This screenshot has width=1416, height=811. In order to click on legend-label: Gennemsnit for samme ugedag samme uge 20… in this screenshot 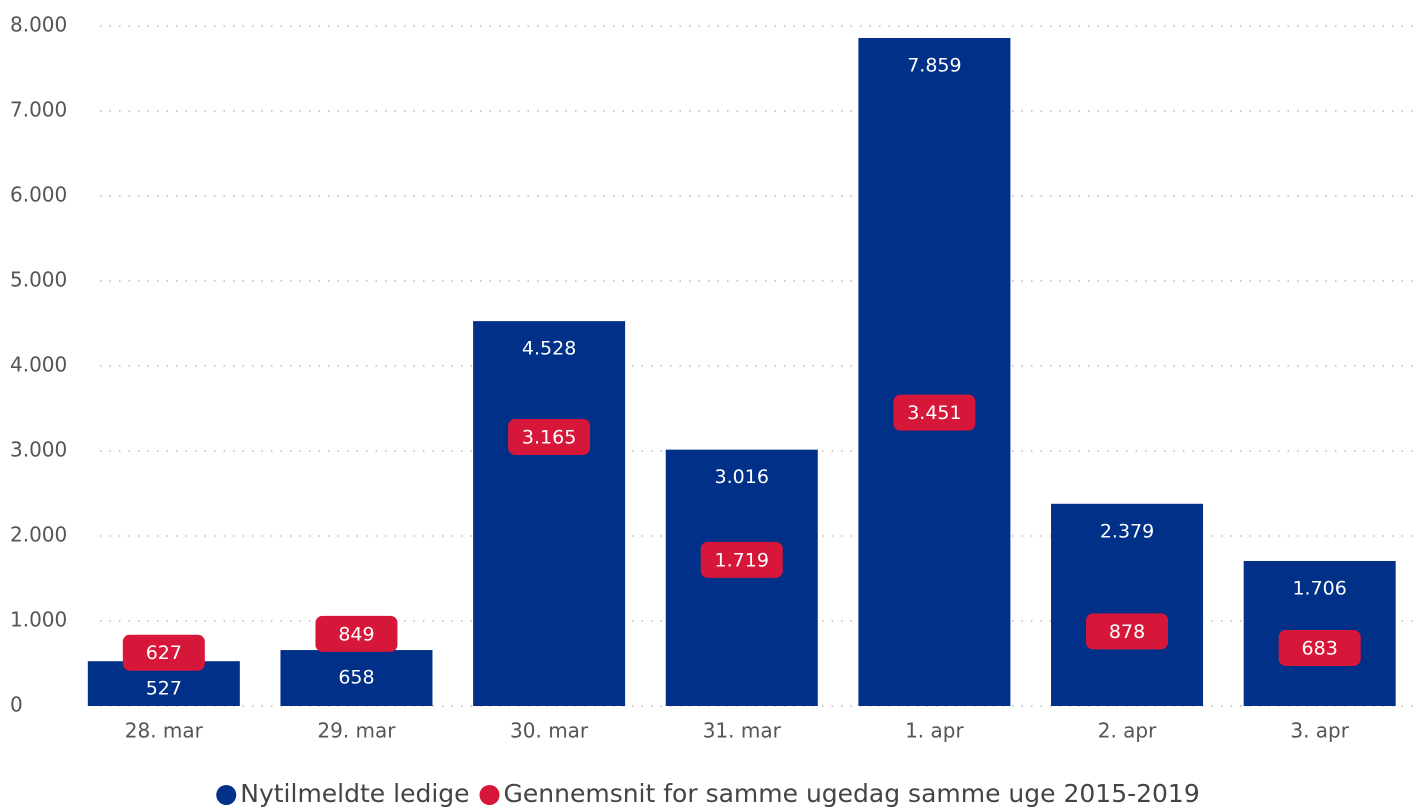, I will do `click(852, 793)`.